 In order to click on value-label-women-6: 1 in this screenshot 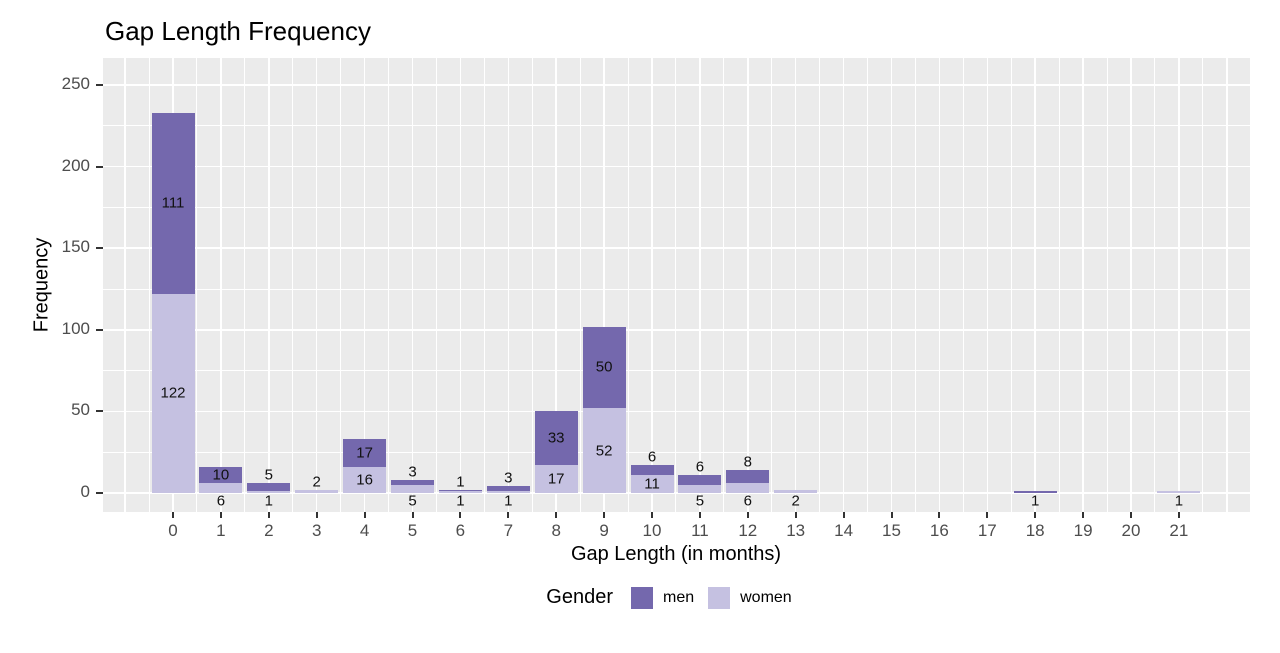, I will do `click(460, 501)`.